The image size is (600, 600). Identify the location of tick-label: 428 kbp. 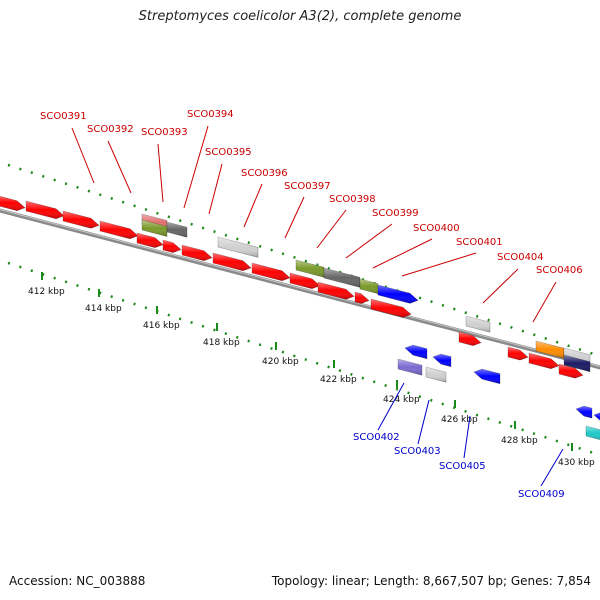
(519, 441).